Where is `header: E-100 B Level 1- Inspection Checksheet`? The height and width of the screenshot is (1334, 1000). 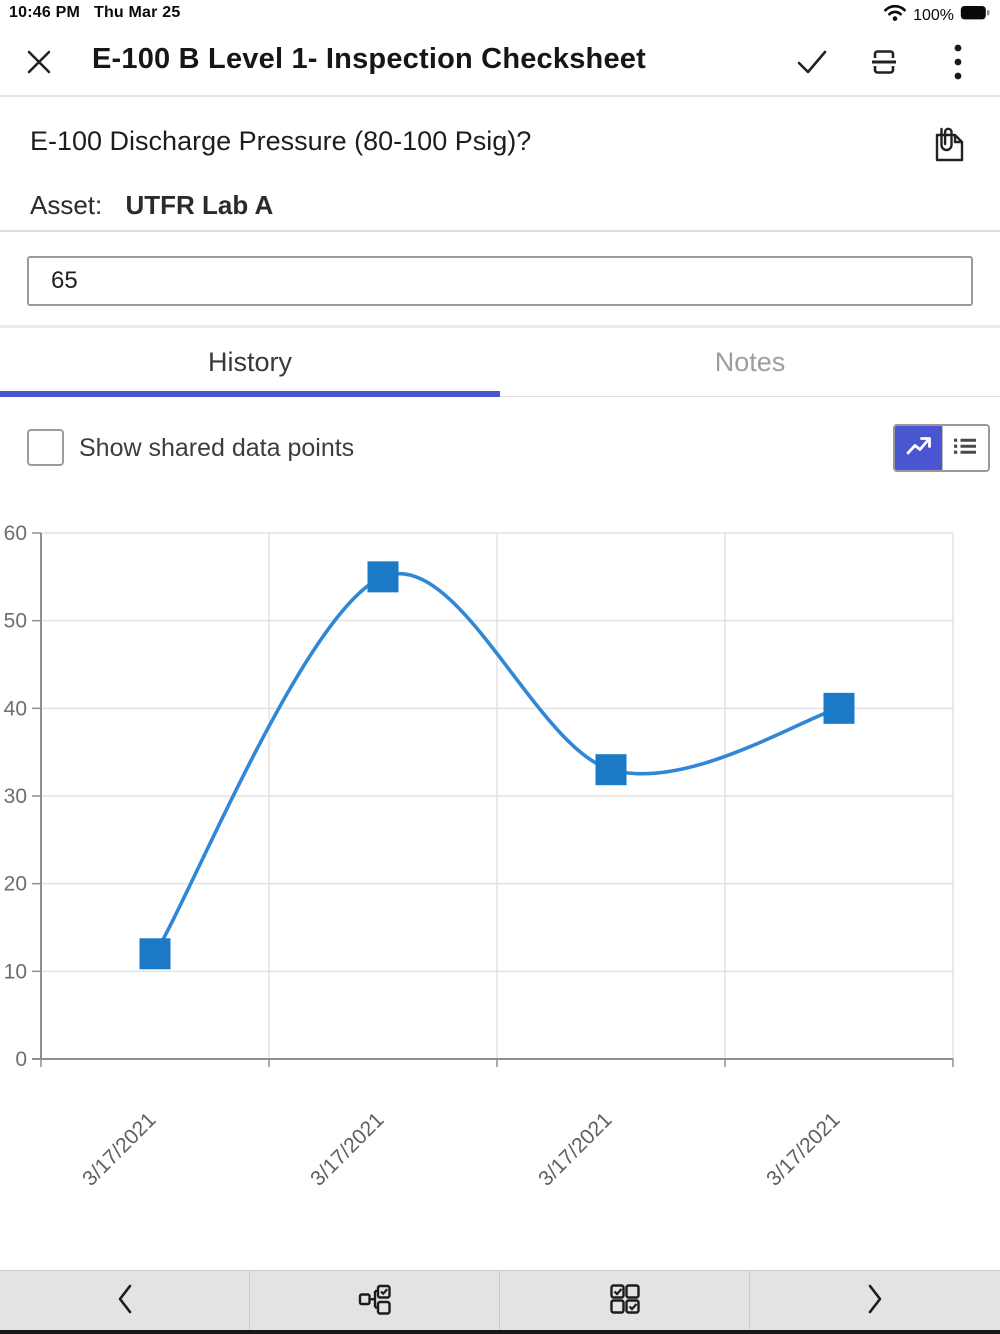 header: E-100 B Level 1- Inspection Checksheet is located at coordinates (500, 62).